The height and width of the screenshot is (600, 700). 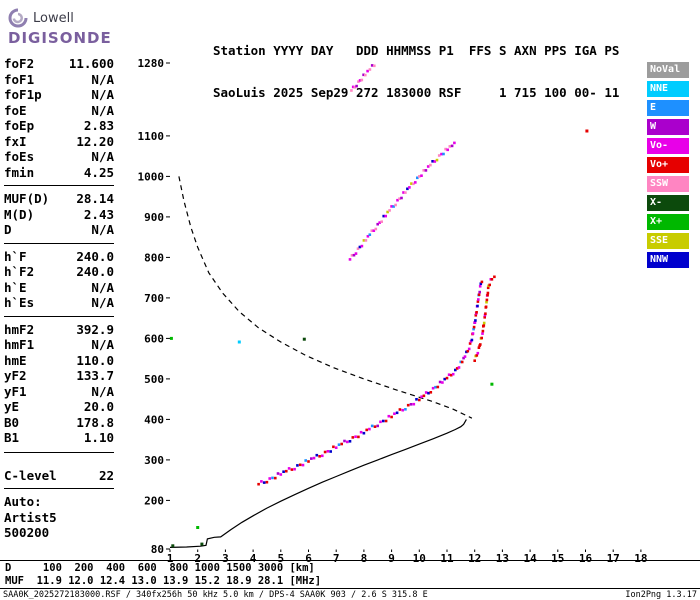 I want to click on second-hop-trace, so click(x=402, y=201).